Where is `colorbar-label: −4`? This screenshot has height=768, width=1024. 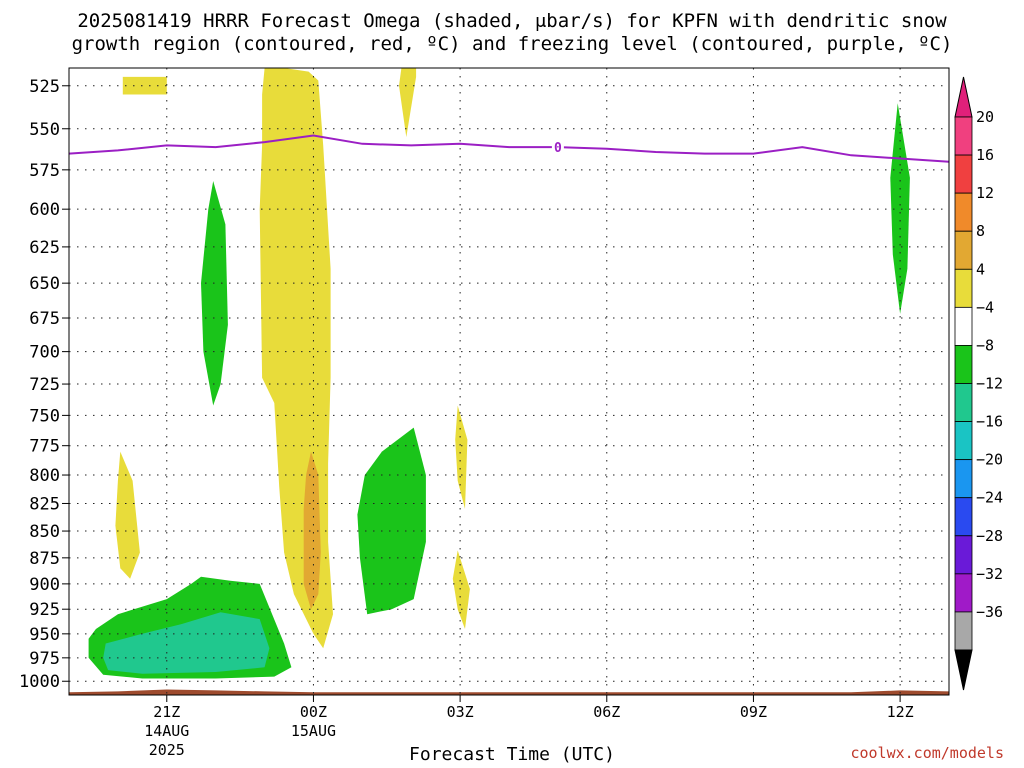
colorbar-label: −4 is located at coordinates (985, 307).